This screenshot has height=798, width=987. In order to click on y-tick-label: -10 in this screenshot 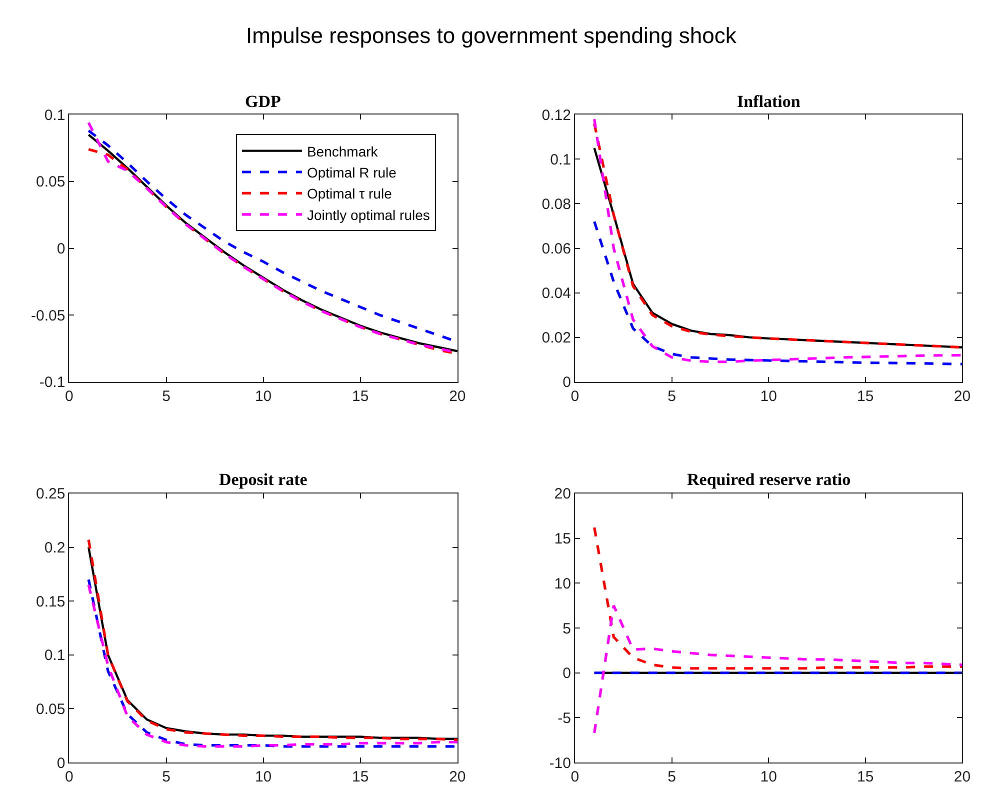, I will do `click(560, 763)`.